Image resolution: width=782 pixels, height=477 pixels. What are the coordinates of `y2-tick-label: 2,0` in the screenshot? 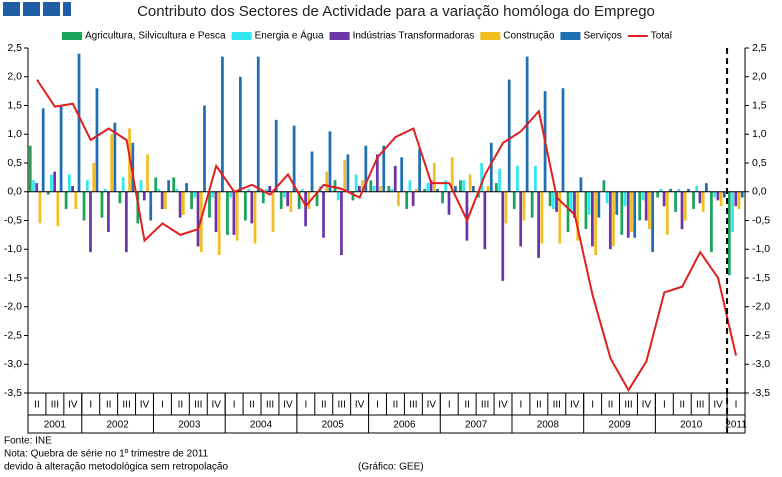 It's located at (759, 77).